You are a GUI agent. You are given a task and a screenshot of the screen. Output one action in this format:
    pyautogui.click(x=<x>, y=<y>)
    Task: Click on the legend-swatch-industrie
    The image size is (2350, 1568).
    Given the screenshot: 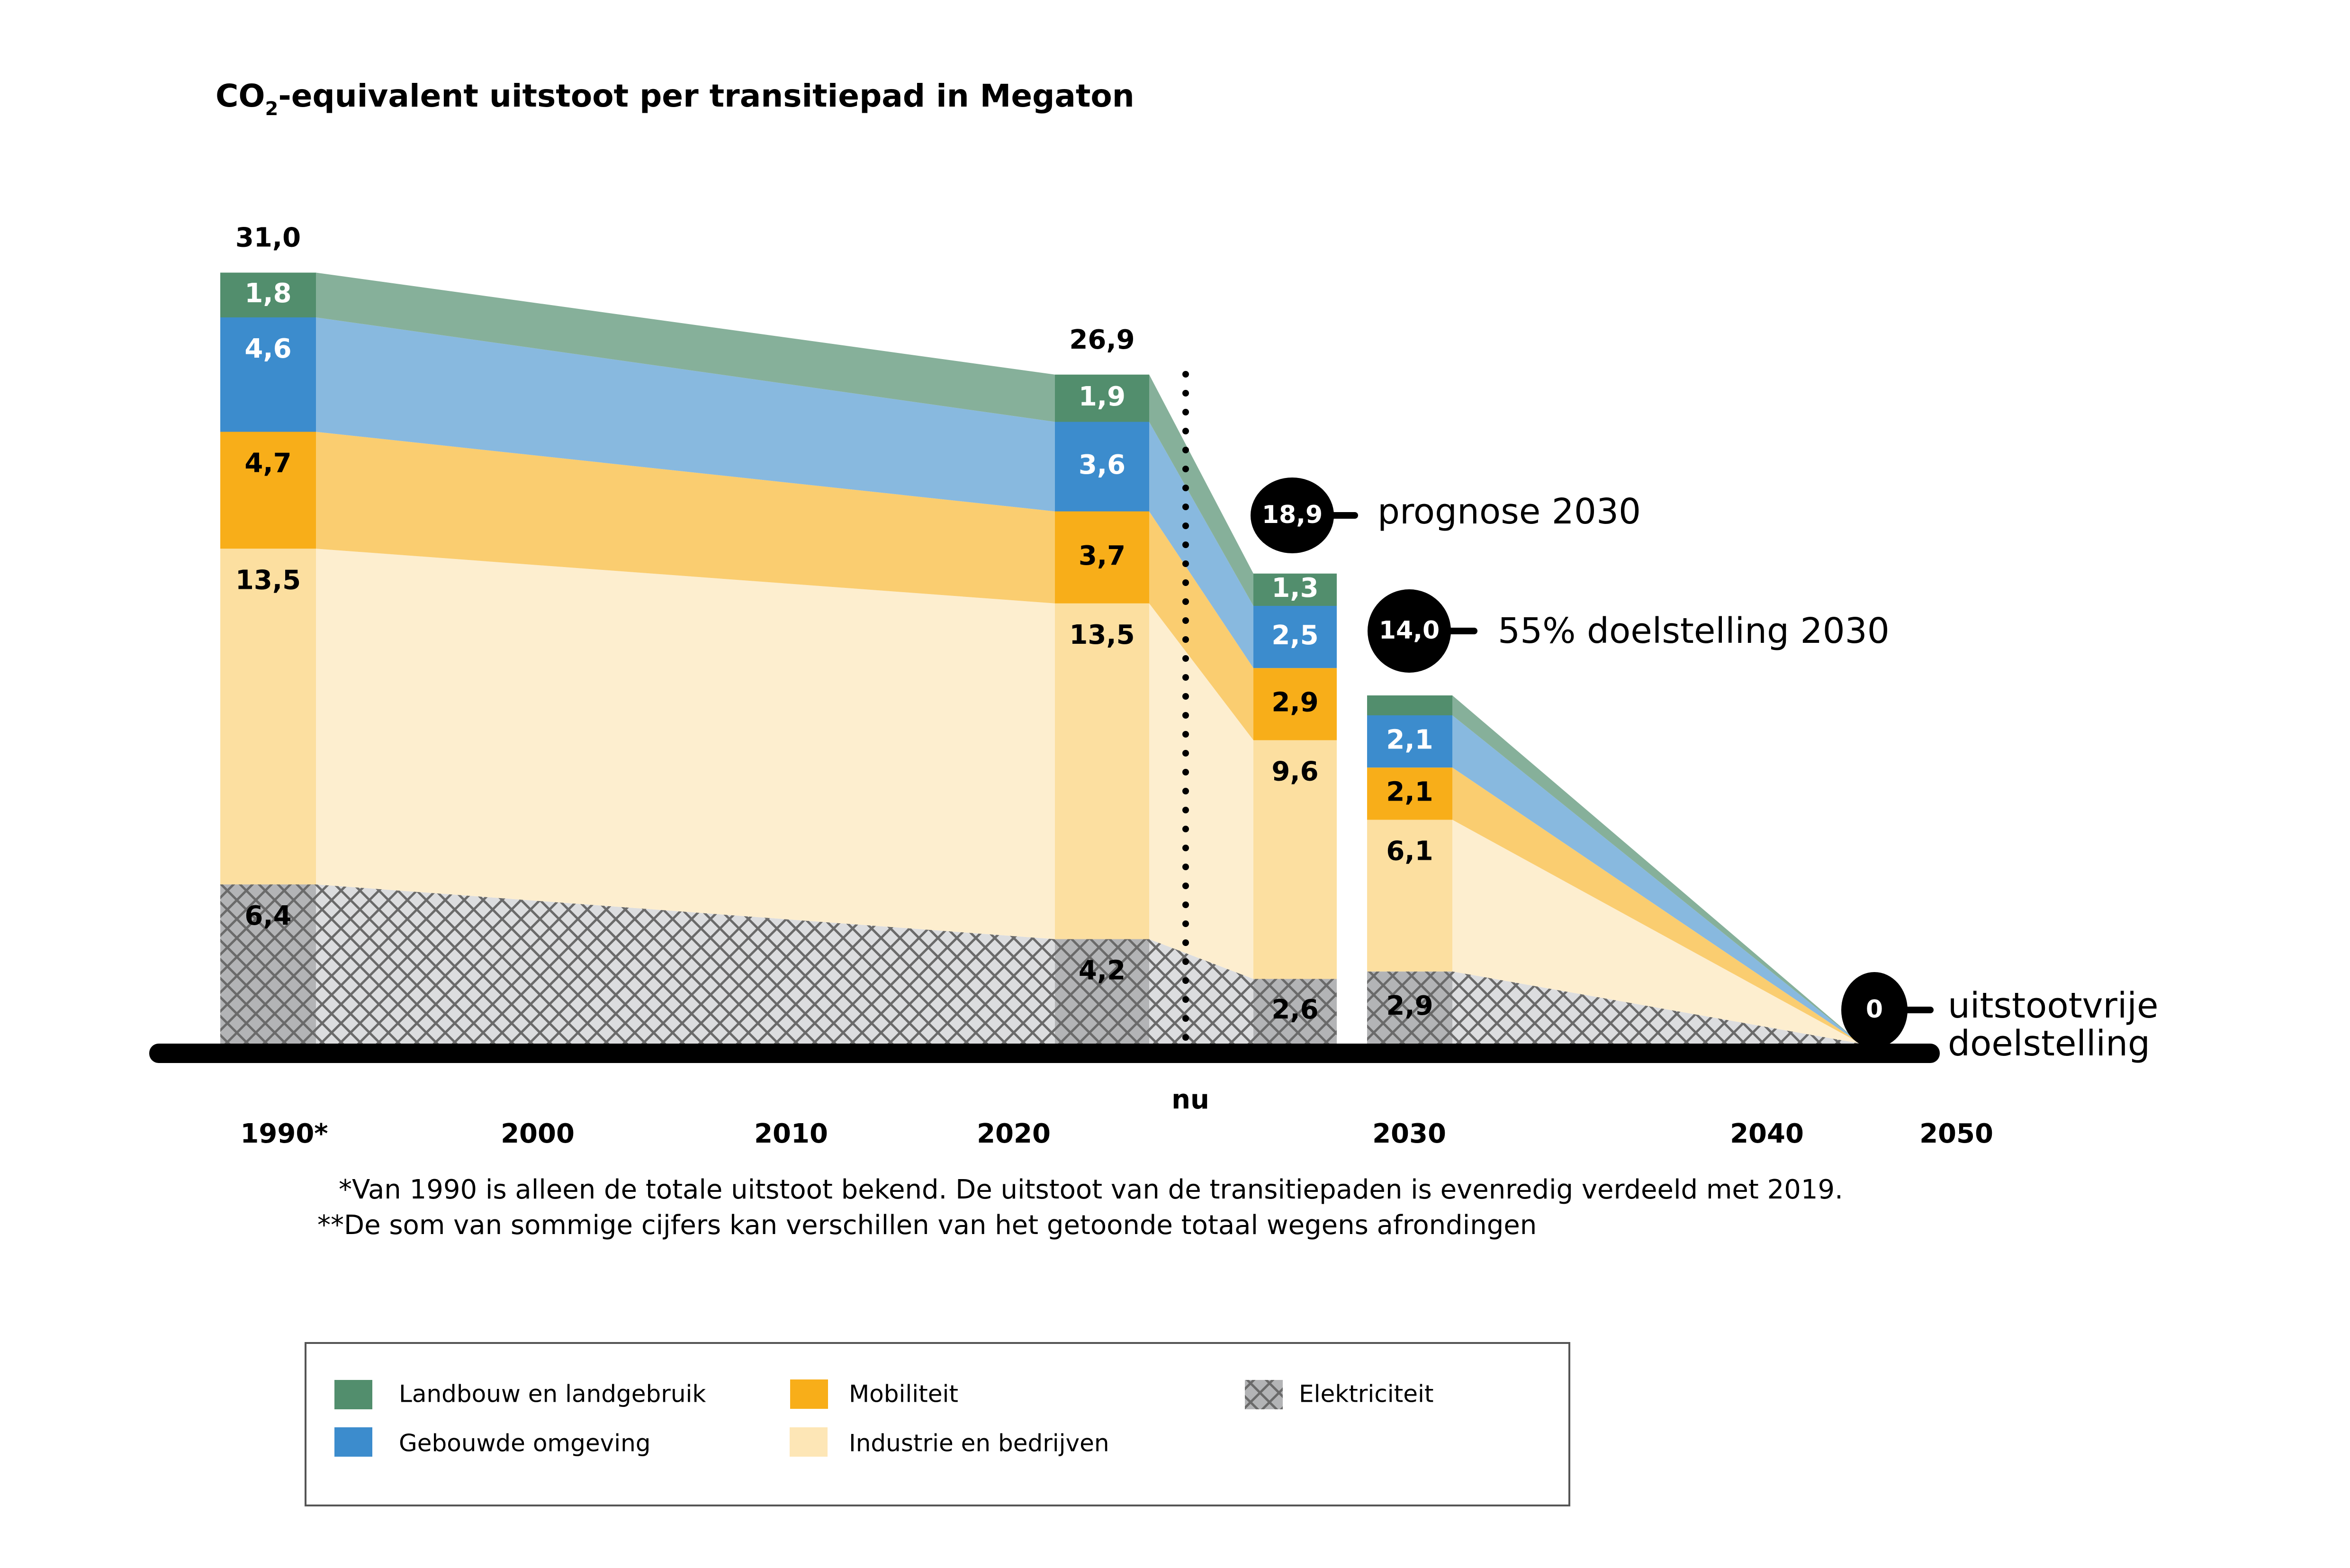 What is the action you would take?
    pyautogui.click(x=809, y=1442)
    